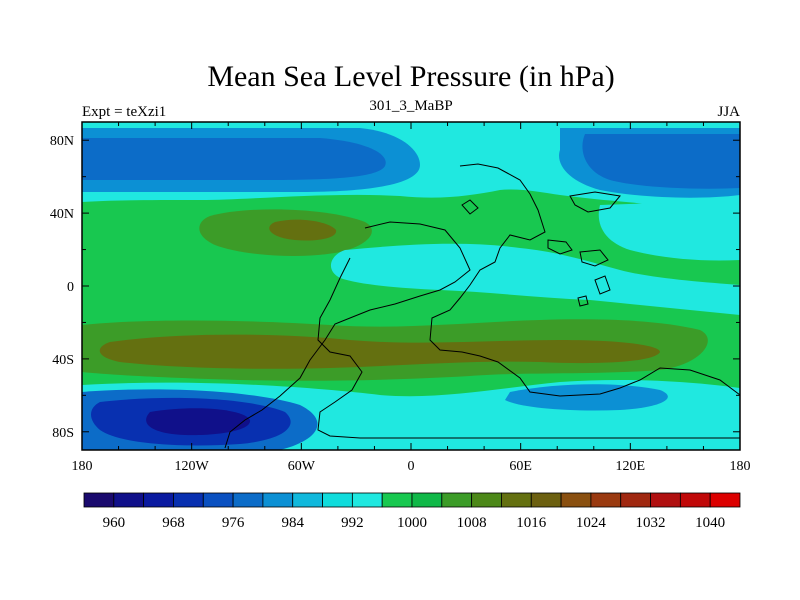  What do you see at coordinates (472, 523) in the screenshot?
I see `colorbar-label: 1008` at bounding box center [472, 523].